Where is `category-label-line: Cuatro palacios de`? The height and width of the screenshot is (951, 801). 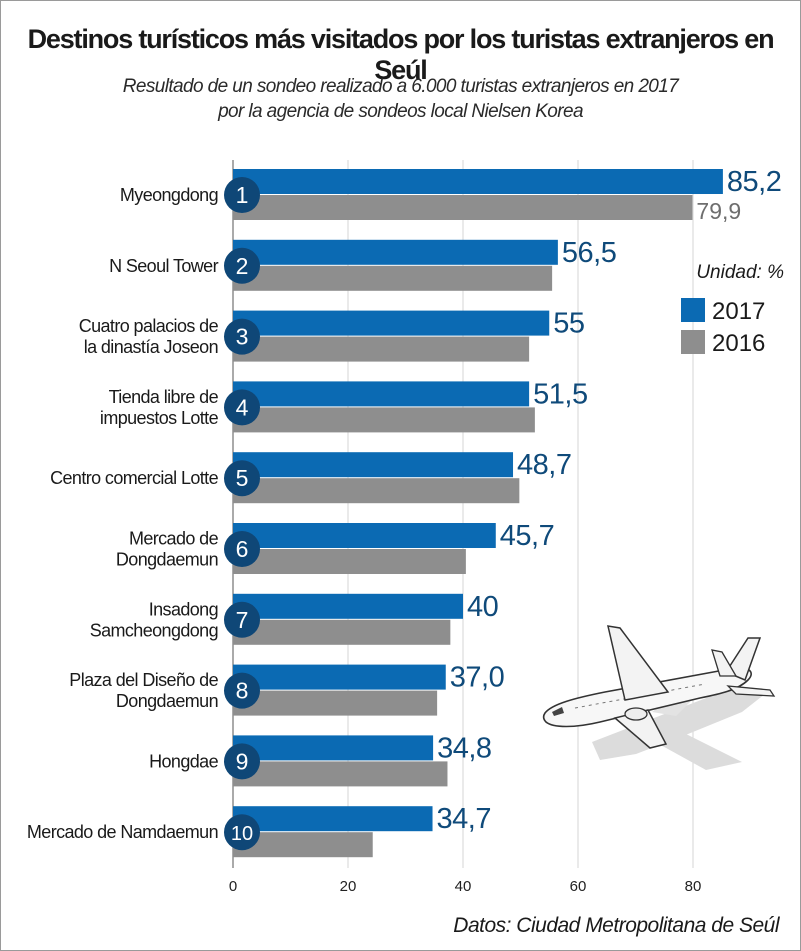
category-label-line: Cuatro palacios de is located at coordinates (149, 326).